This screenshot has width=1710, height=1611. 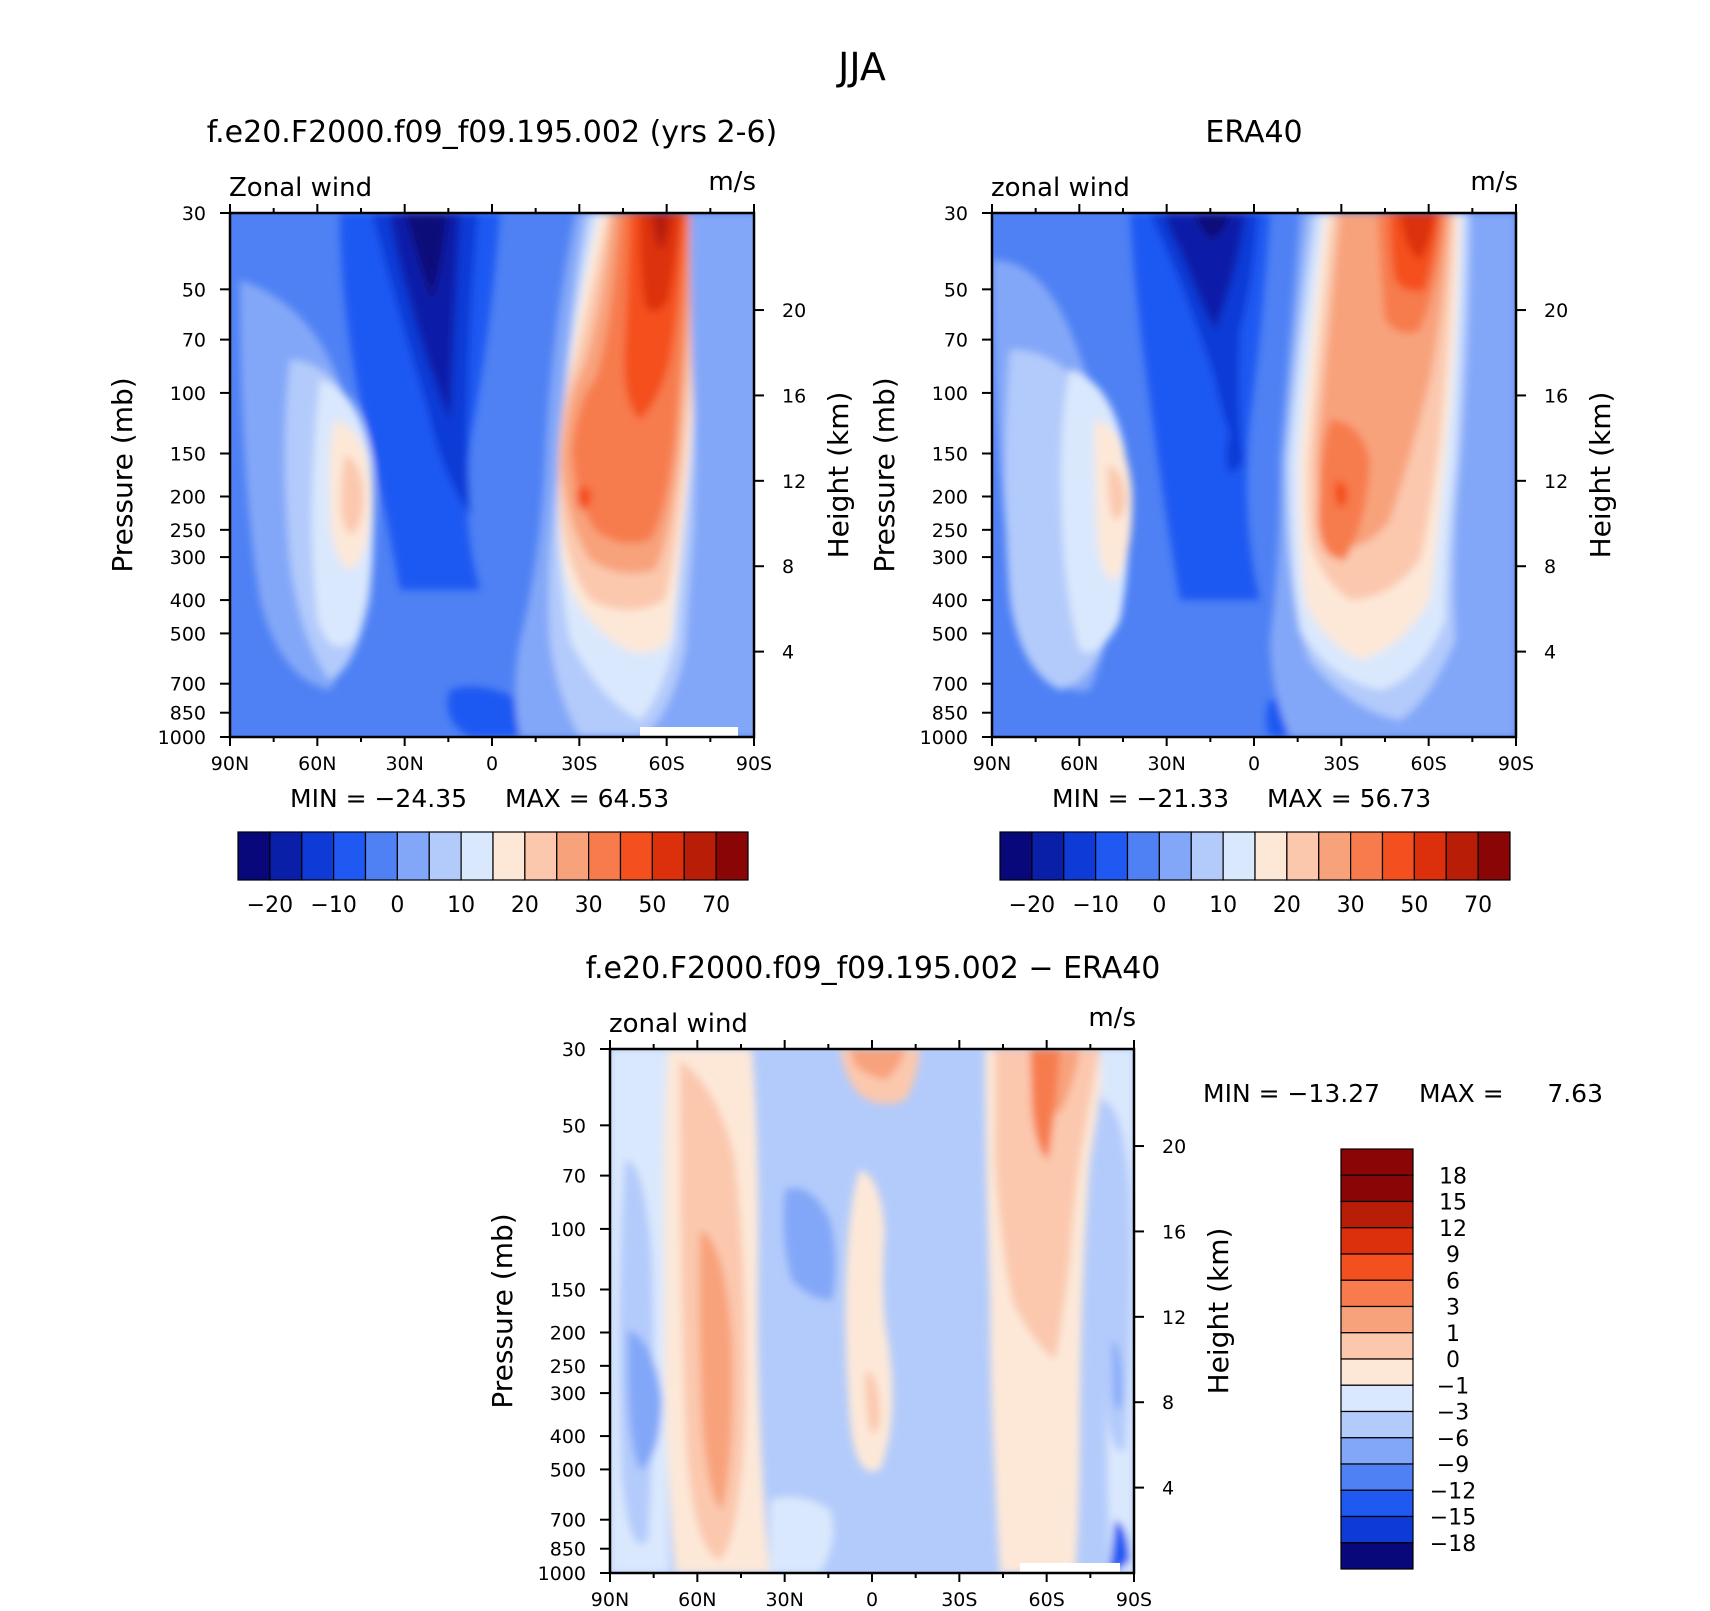 I want to click on y2-tick-label: 8, so click(x=1168, y=1403).